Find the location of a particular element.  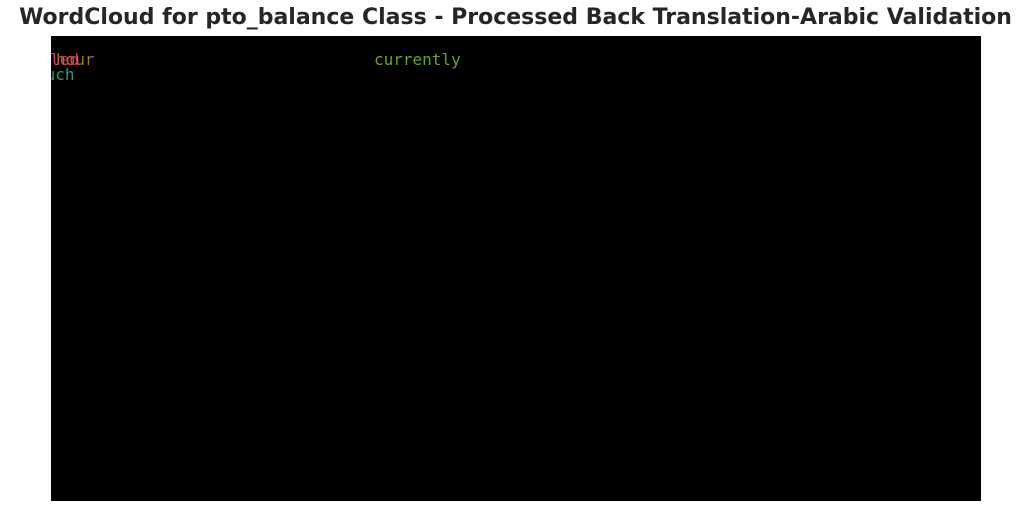

word-entitled: entitled is located at coordinates (65, 59).